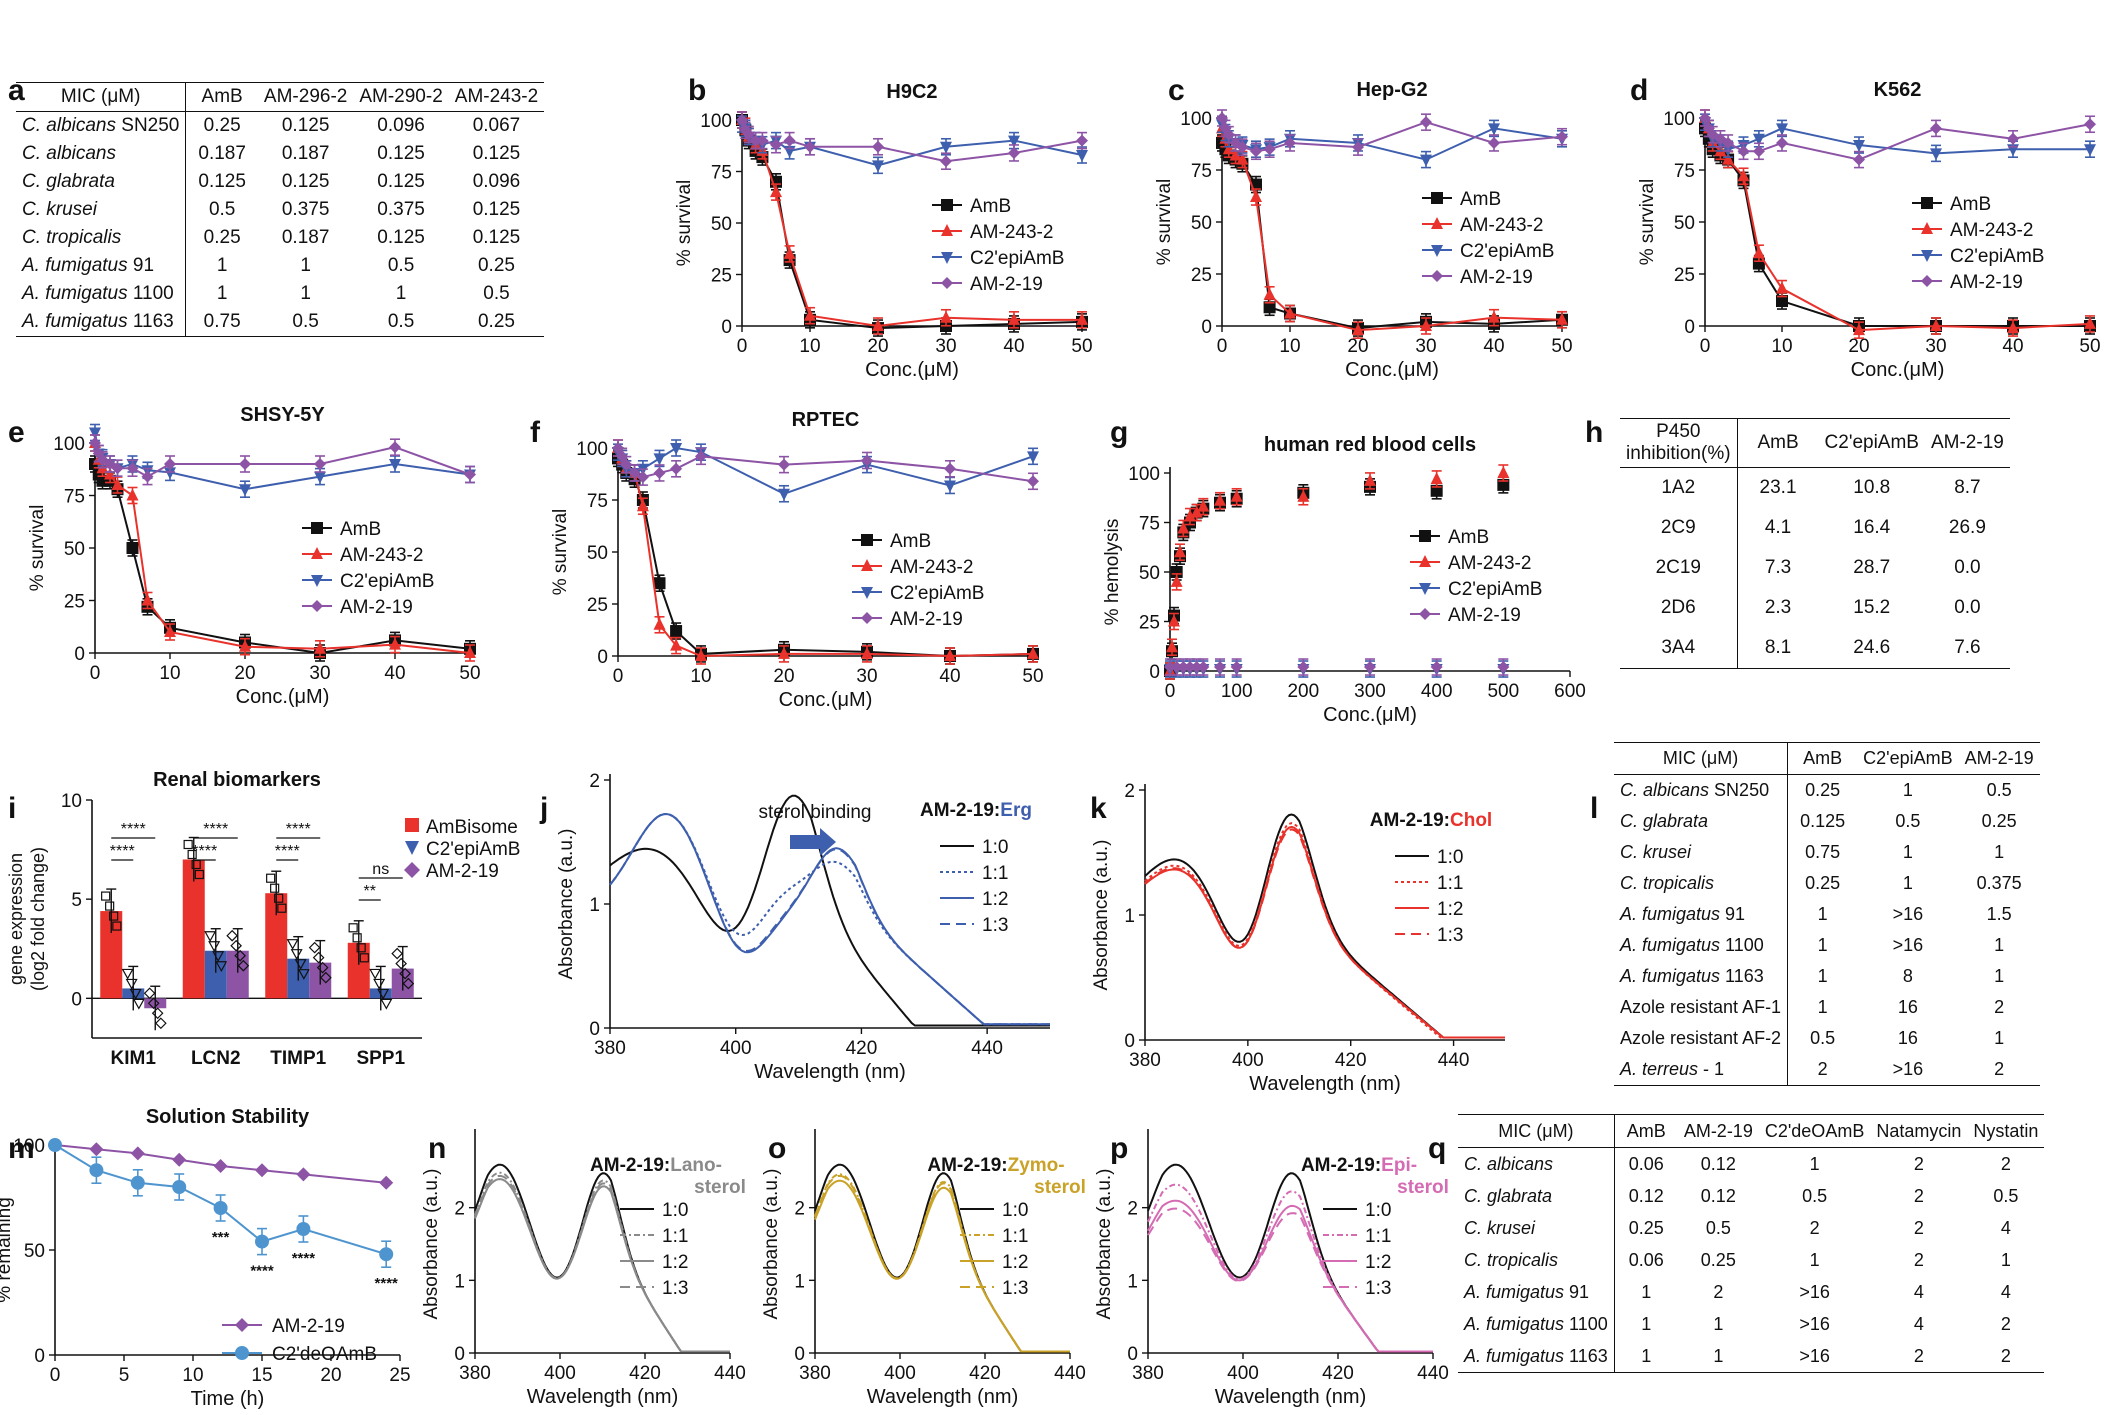 This screenshot has width=2125, height=1415. Describe the element at coordinates (799, 1209) in the screenshot. I see `y-tick-label: 2` at that location.